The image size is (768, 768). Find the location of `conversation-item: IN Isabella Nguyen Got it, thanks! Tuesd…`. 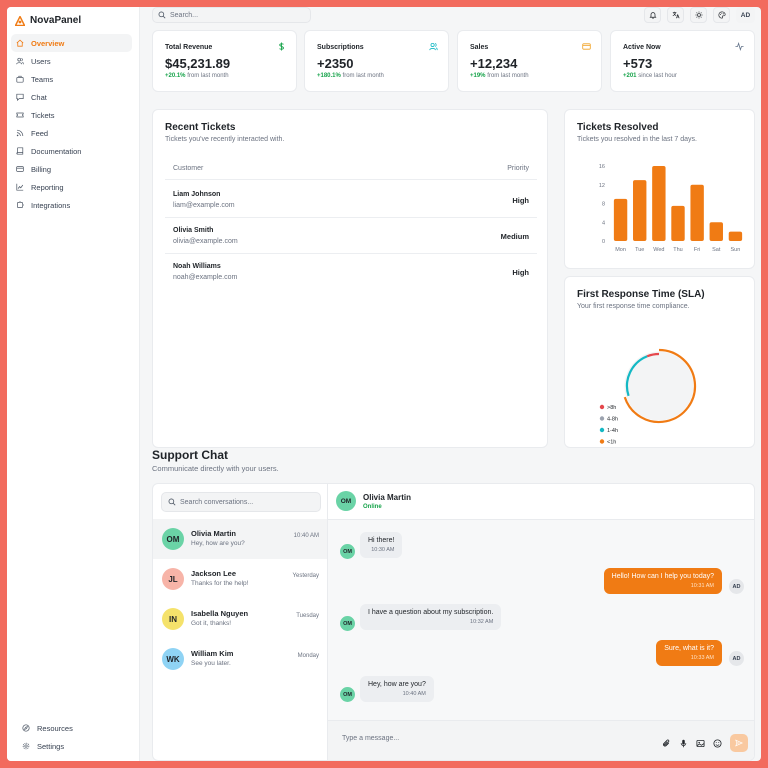

conversation-item: IN Isabella Nguyen Got it, thanks! Tuesd… is located at coordinates (240, 619).